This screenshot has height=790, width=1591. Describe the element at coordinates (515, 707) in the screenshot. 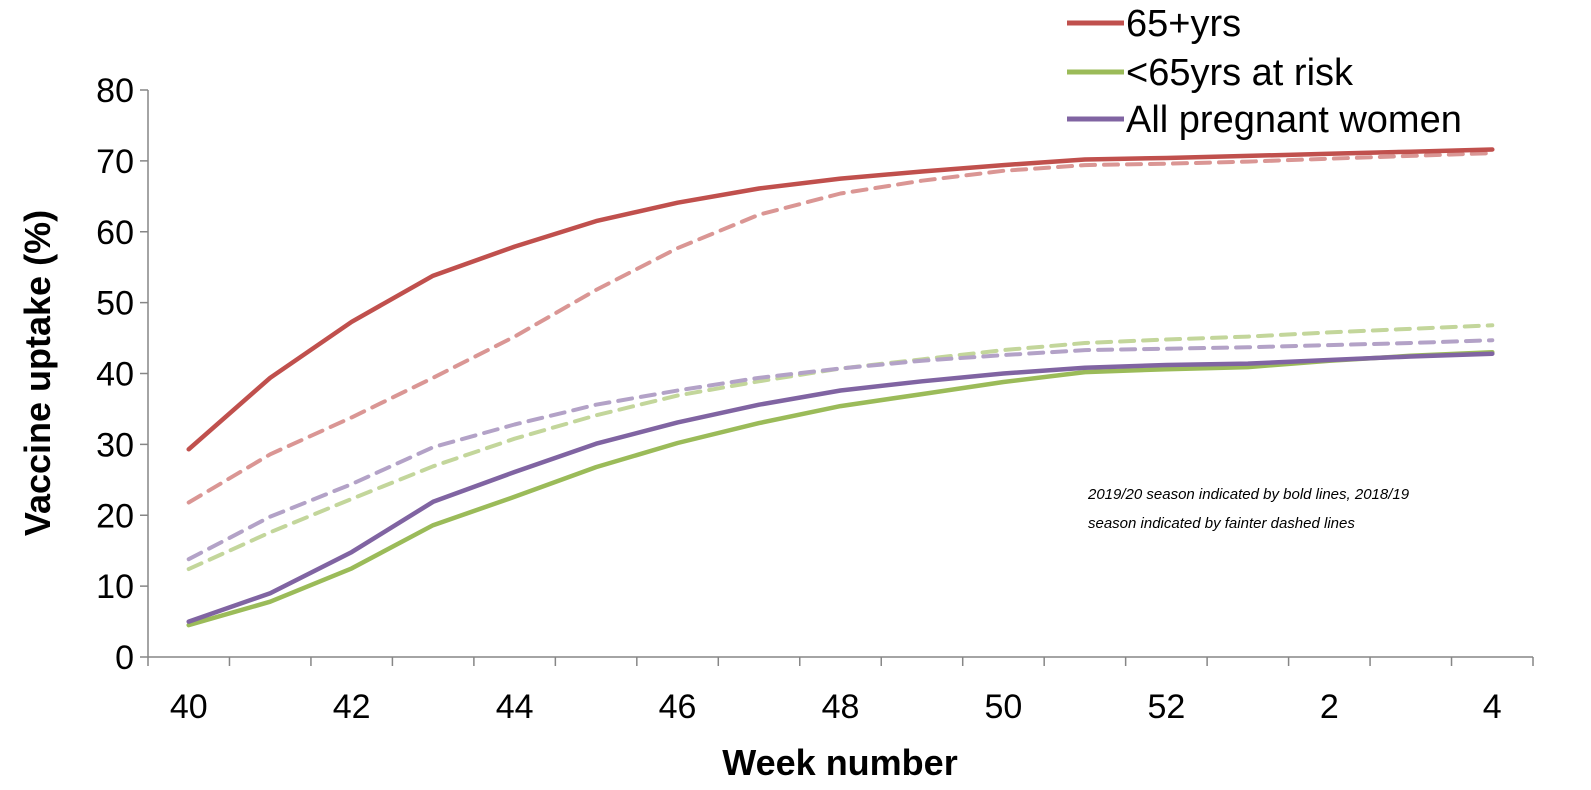

I see `x-tick-label: 44` at that location.